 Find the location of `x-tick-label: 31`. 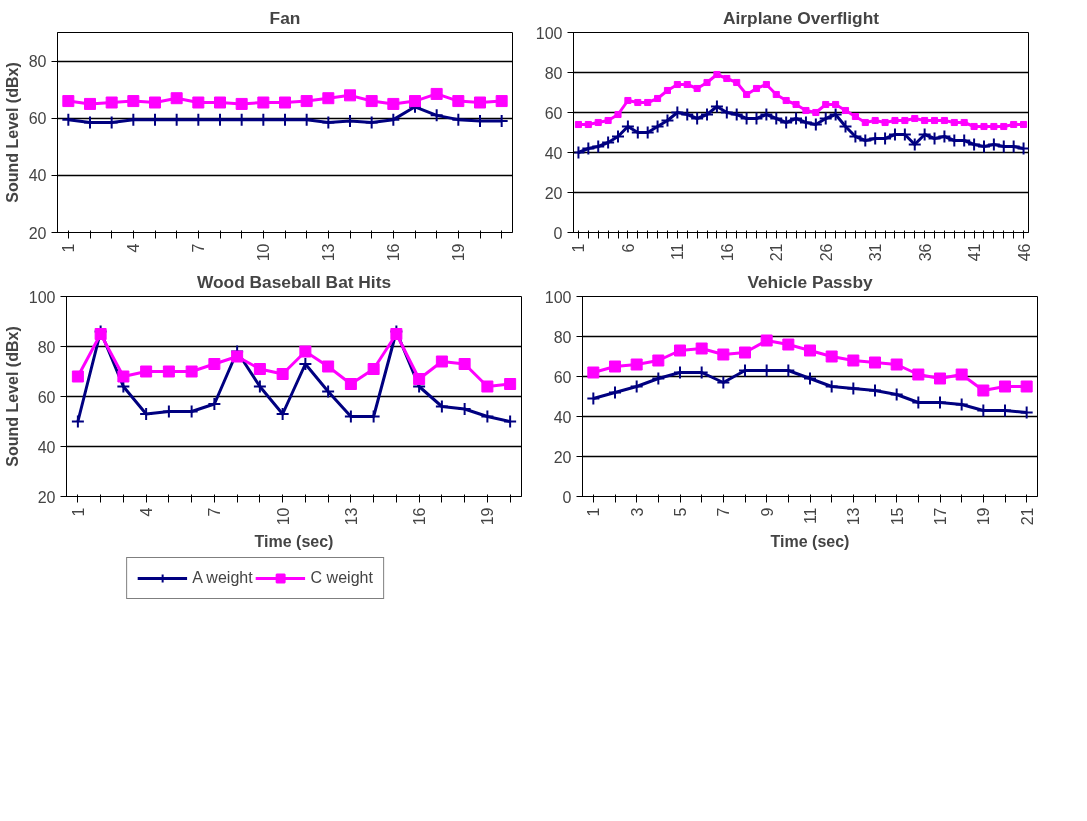

x-tick-label: 31 is located at coordinates (876, 252).